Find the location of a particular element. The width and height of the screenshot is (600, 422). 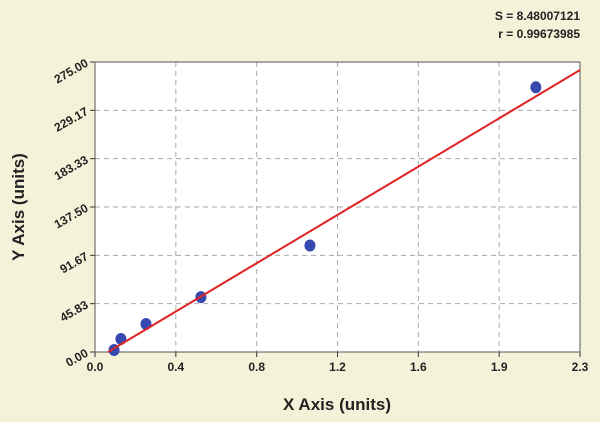

y-axis-title: Y Axis (units) is located at coordinates (18, 207).